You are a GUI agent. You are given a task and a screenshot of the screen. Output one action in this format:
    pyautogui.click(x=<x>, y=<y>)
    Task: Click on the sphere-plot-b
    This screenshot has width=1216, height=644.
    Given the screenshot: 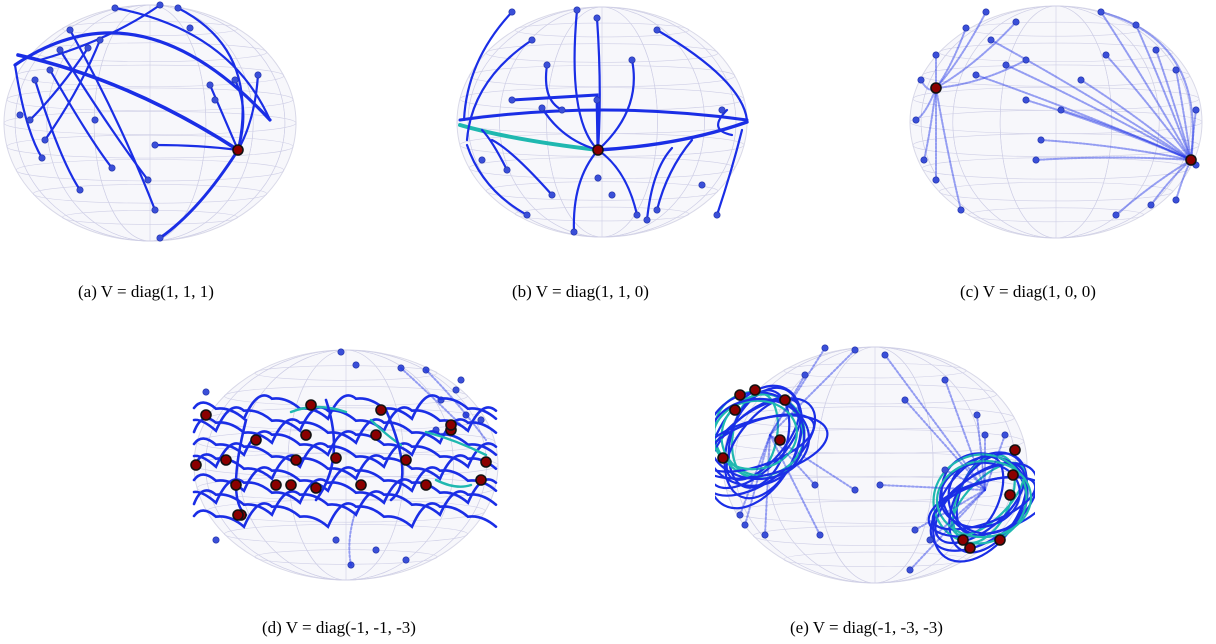 What is the action you would take?
    pyautogui.click(x=602, y=122)
    